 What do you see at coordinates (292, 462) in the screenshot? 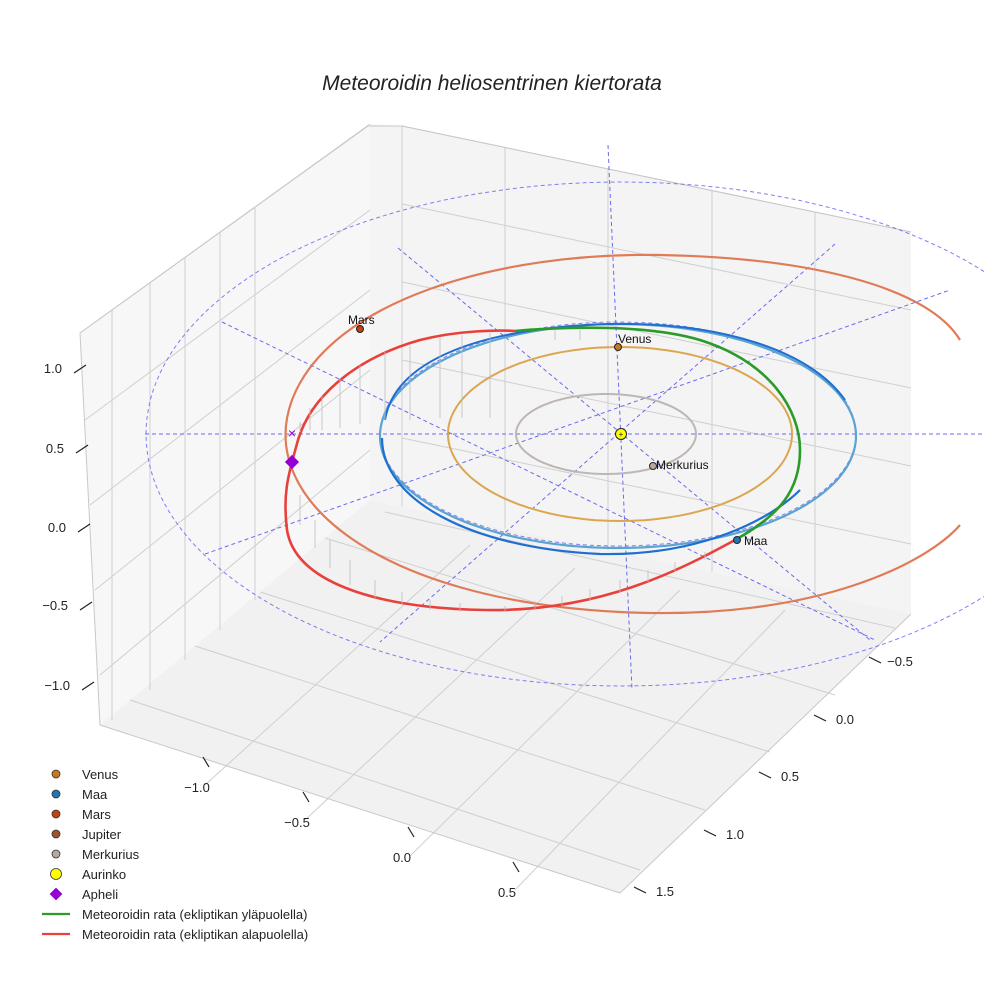
I see `apheli-marker` at bounding box center [292, 462].